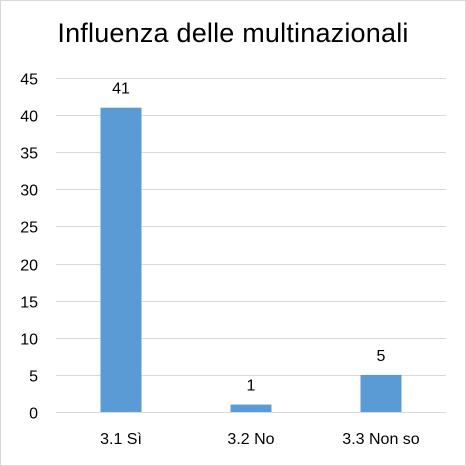  Describe the element at coordinates (33, 377) in the screenshot. I see `y-tick-label: 5` at that location.